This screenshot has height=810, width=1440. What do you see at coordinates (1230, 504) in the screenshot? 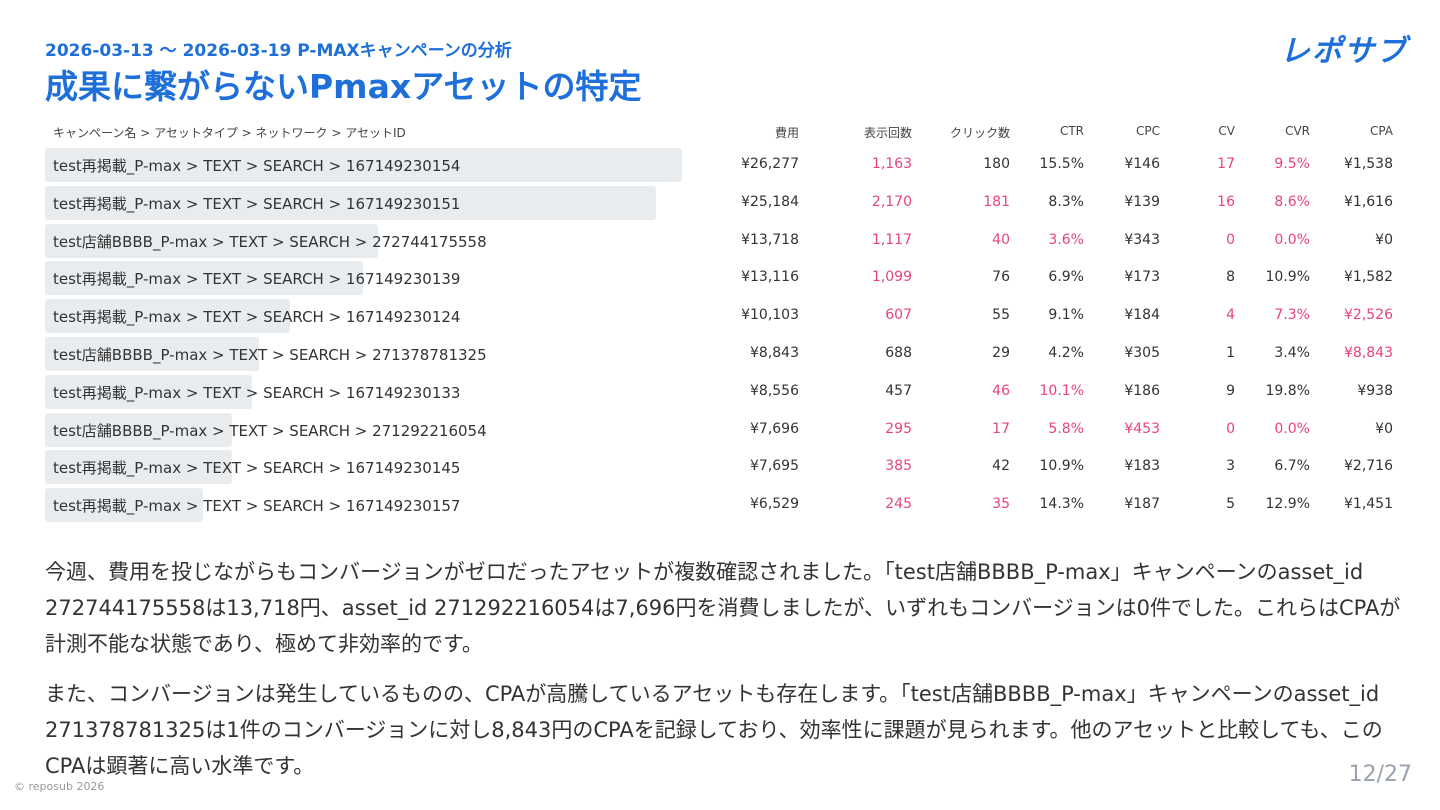
I see `metric-cell: 5` at bounding box center [1230, 504].